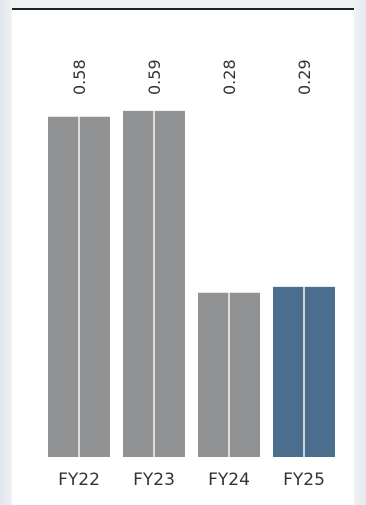  What do you see at coordinates (304, 77) in the screenshot?
I see `data-label-fy25: 0.29` at bounding box center [304, 77].